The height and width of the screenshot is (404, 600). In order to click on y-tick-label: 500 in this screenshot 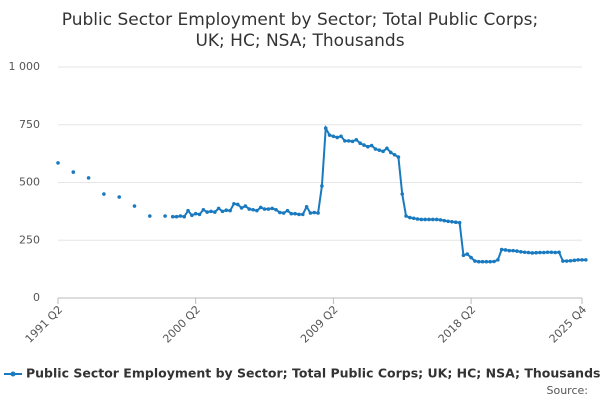, I will do `click(29, 182)`.